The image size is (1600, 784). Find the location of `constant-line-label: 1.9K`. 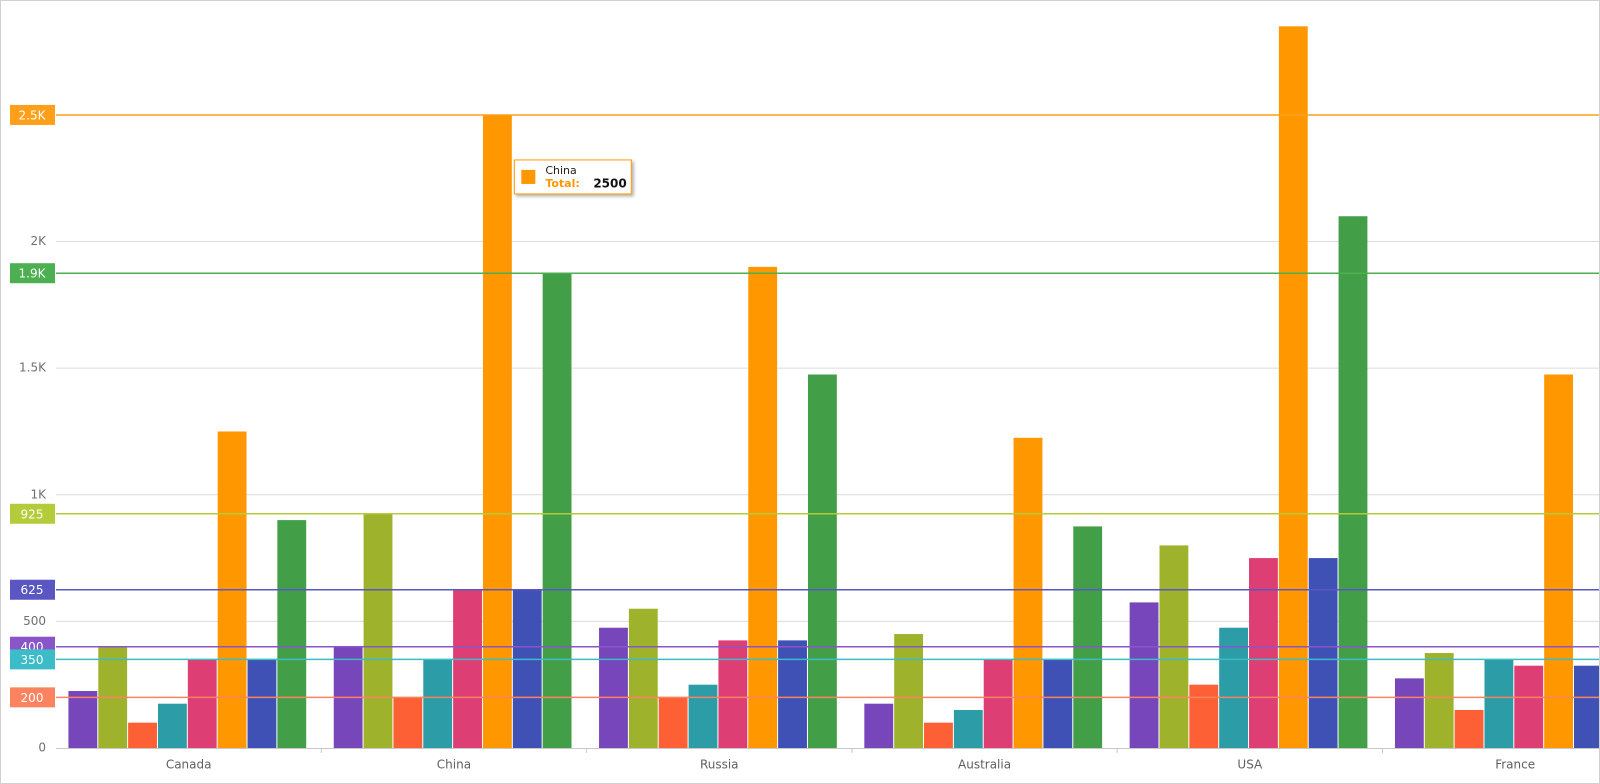

constant-line-label: 1.9K is located at coordinates (33, 274).